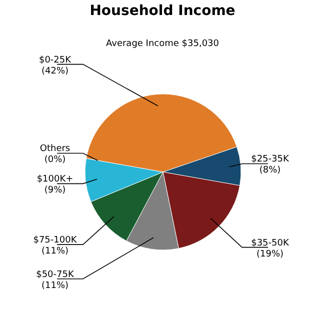 The height and width of the screenshot is (325, 325). What do you see at coordinates (55, 275) in the screenshot?
I see `slice-label: $50-75K` at bounding box center [55, 275].